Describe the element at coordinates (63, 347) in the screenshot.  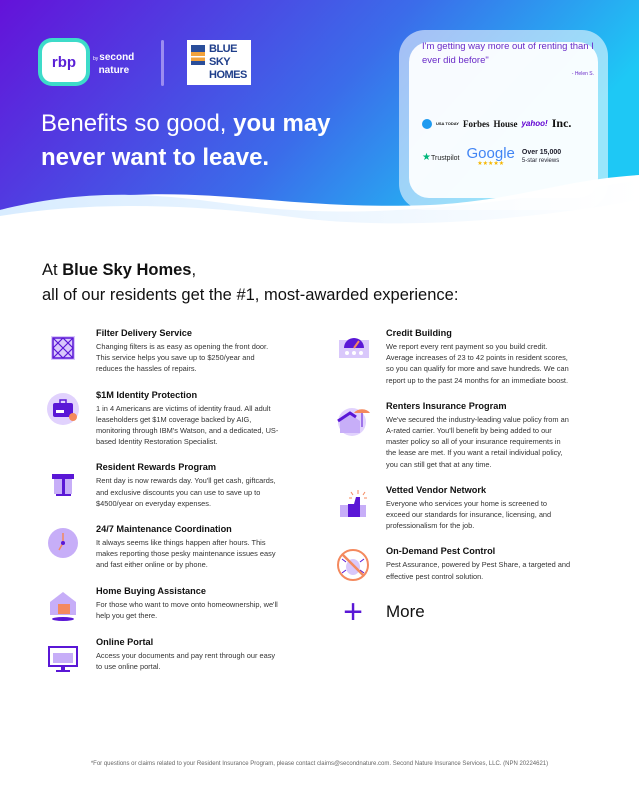
I see `air-filter-icon` at that location.